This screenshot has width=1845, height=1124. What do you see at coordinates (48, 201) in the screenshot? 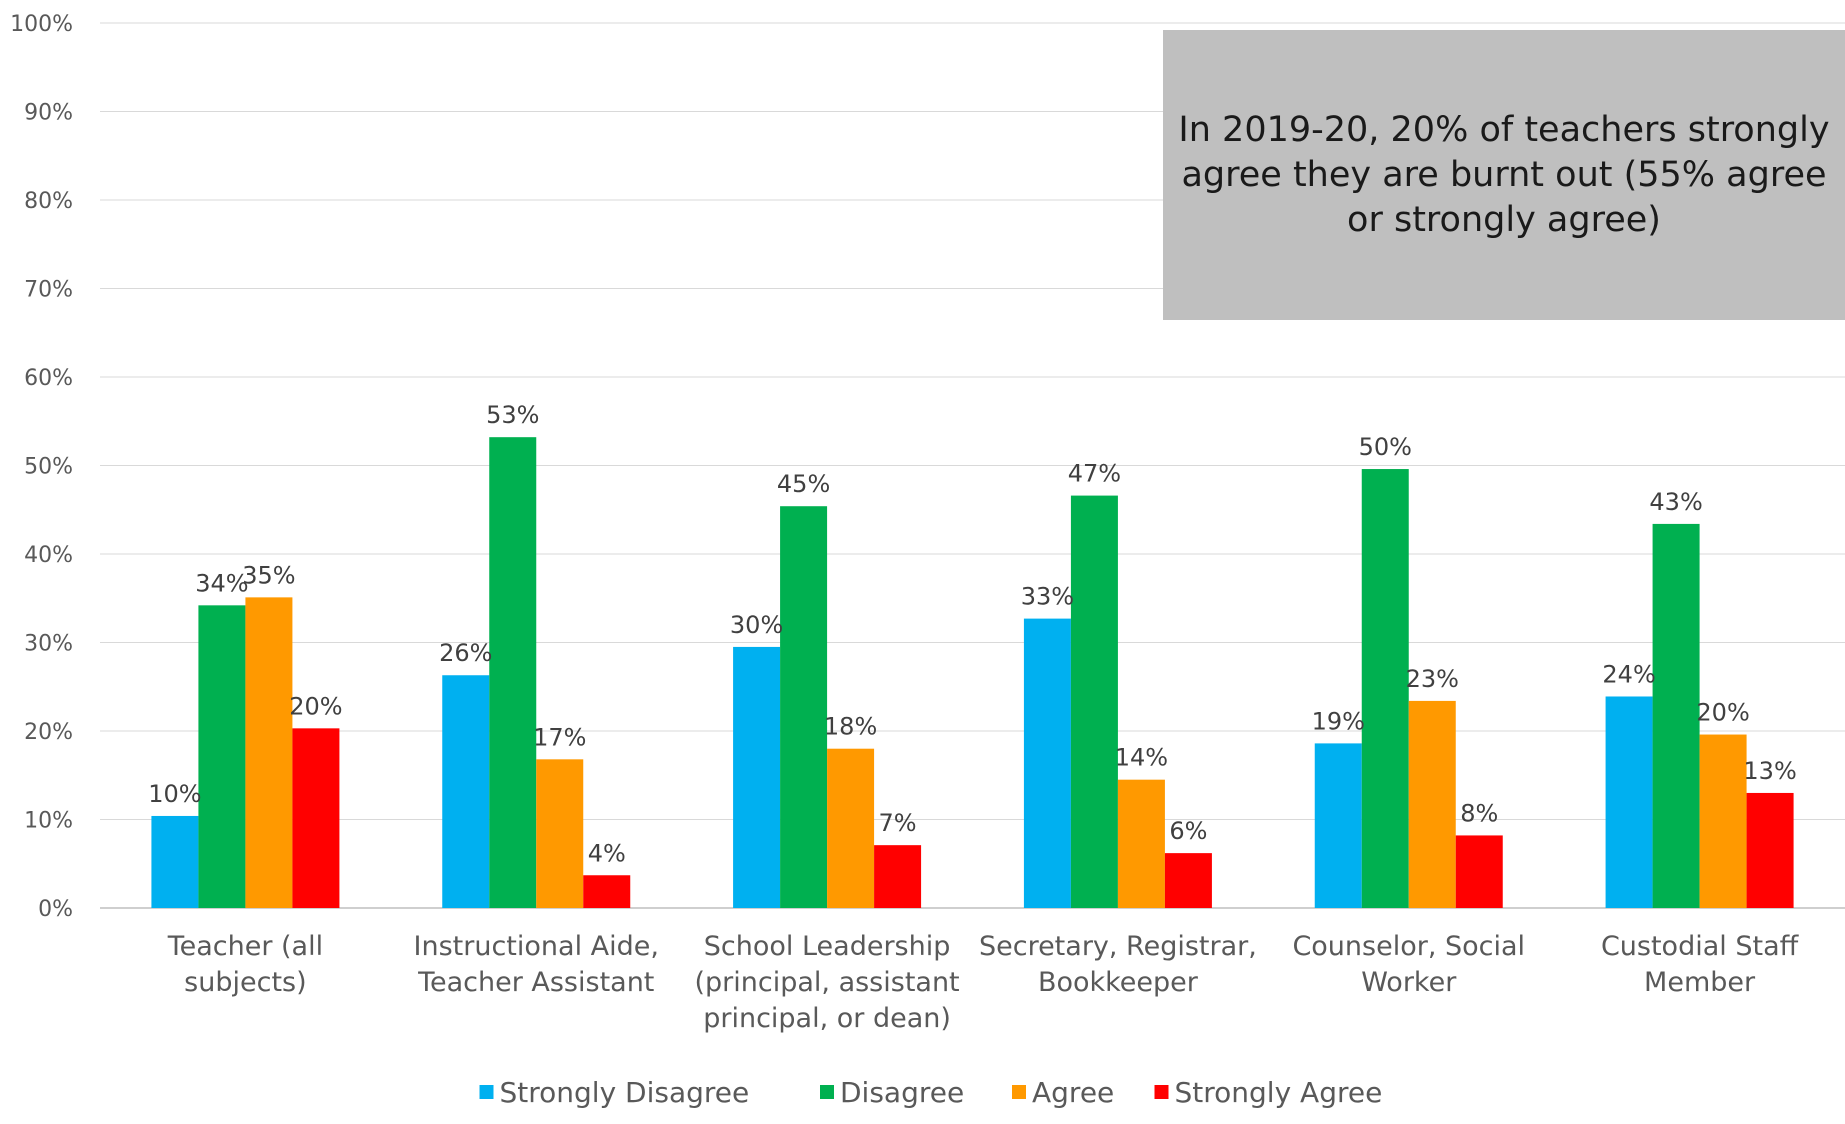
I see `y-tick-label: 80%` at bounding box center [48, 201].